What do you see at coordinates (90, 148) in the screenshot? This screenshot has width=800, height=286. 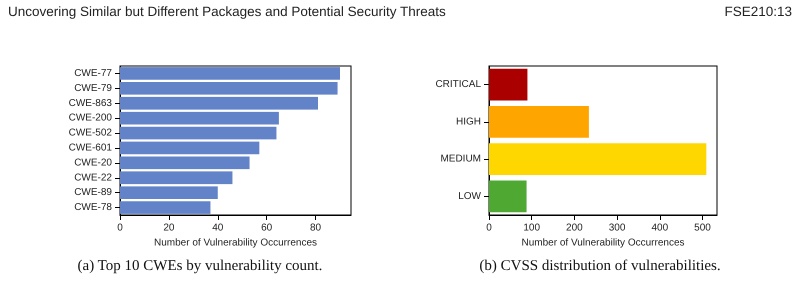 I see `y-tick-label: CWE-601` at bounding box center [90, 148].